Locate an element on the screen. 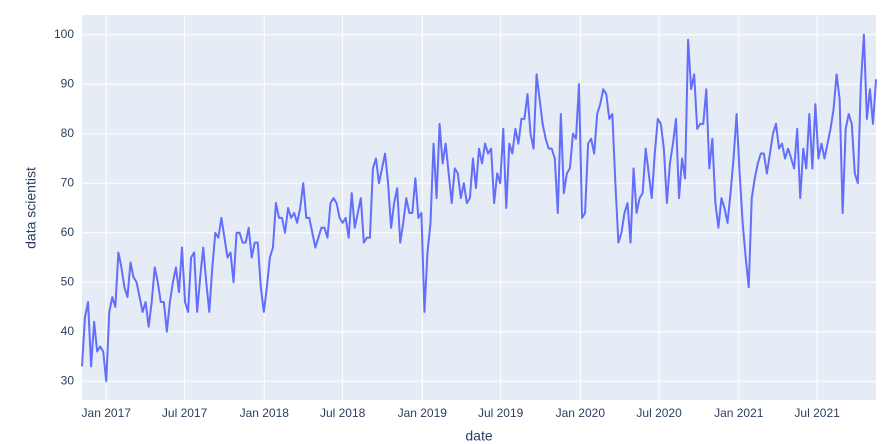 The height and width of the screenshot is (444, 889). y-tick-label: 60 is located at coordinates (68, 232).